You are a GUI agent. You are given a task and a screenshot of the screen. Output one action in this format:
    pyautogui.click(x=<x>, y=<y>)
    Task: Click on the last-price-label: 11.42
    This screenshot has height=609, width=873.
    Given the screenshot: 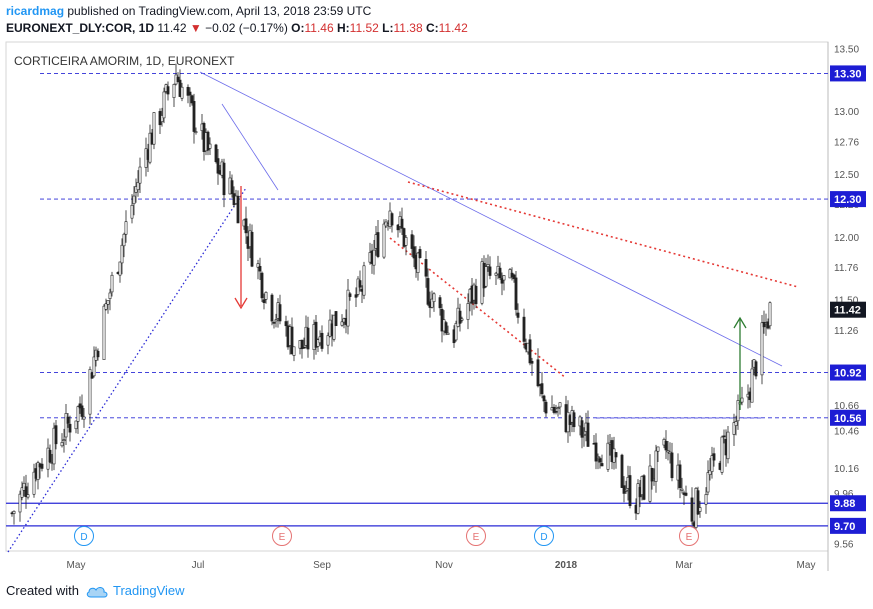 What is the action you would take?
    pyautogui.click(x=847, y=311)
    